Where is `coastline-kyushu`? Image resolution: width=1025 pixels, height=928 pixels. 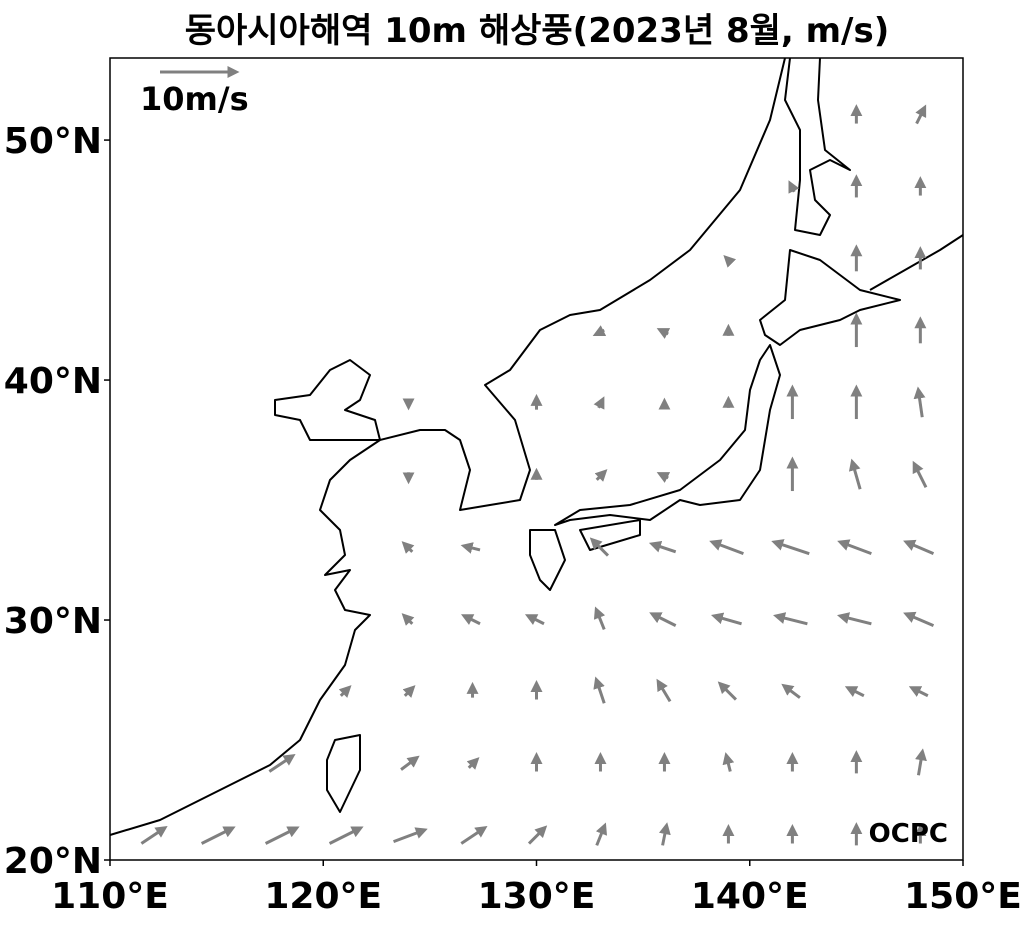 coastline-kyushu is located at coordinates (547, 560).